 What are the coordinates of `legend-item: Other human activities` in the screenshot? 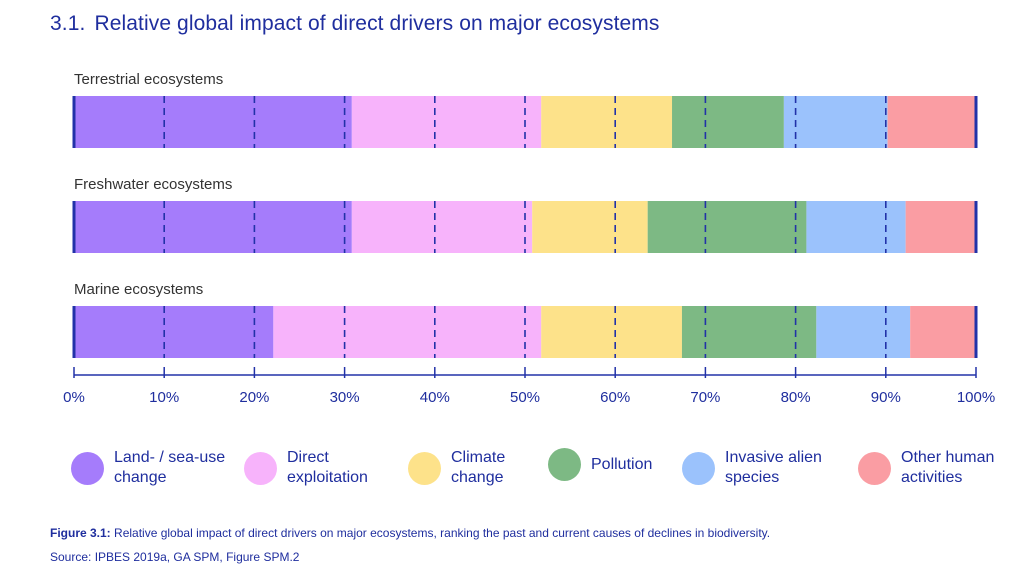 It's located at (926, 468).